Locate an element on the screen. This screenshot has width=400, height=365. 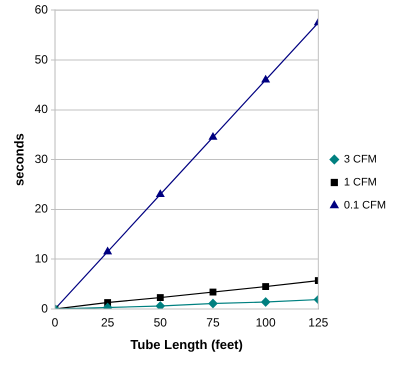
legend-label: 0.1 CFM is located at coordinates (365, 206).